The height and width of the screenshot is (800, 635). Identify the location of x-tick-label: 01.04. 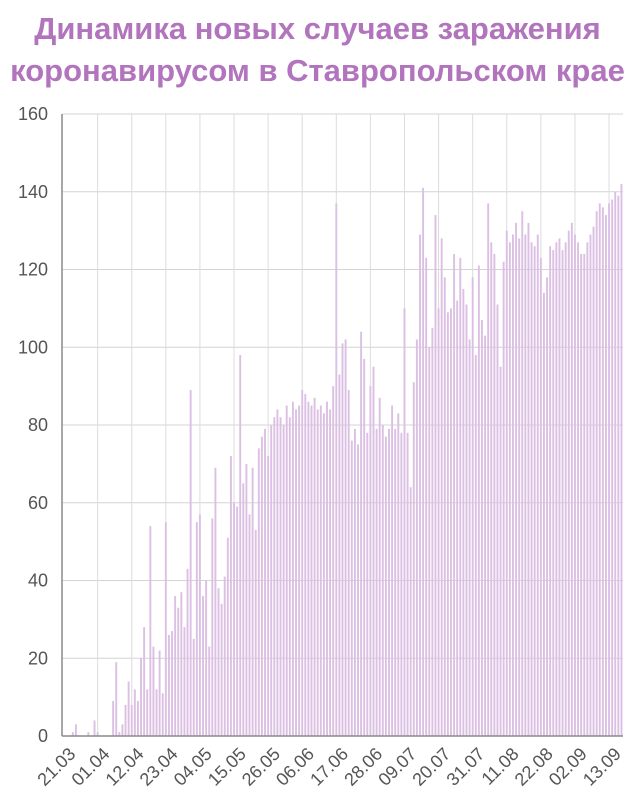
(91, 767).